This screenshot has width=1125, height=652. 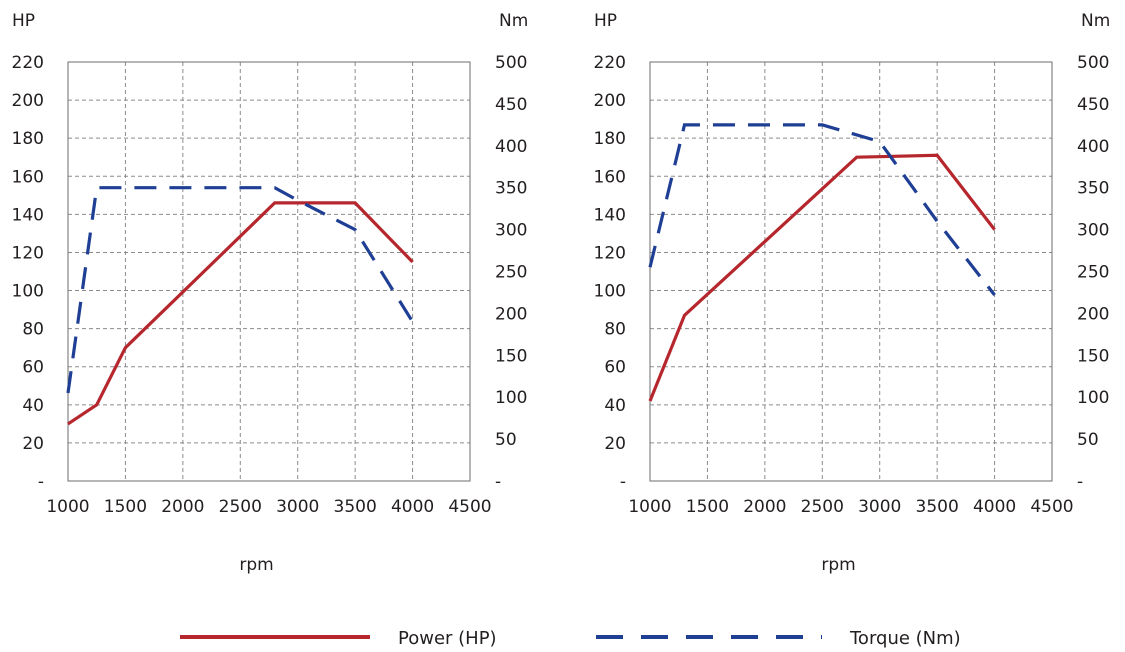 What do you see at coordinates (905, 638) in the screenshot?
I see `legend-torque-label: Torque (Nm)` at bounding box center [905, 638].